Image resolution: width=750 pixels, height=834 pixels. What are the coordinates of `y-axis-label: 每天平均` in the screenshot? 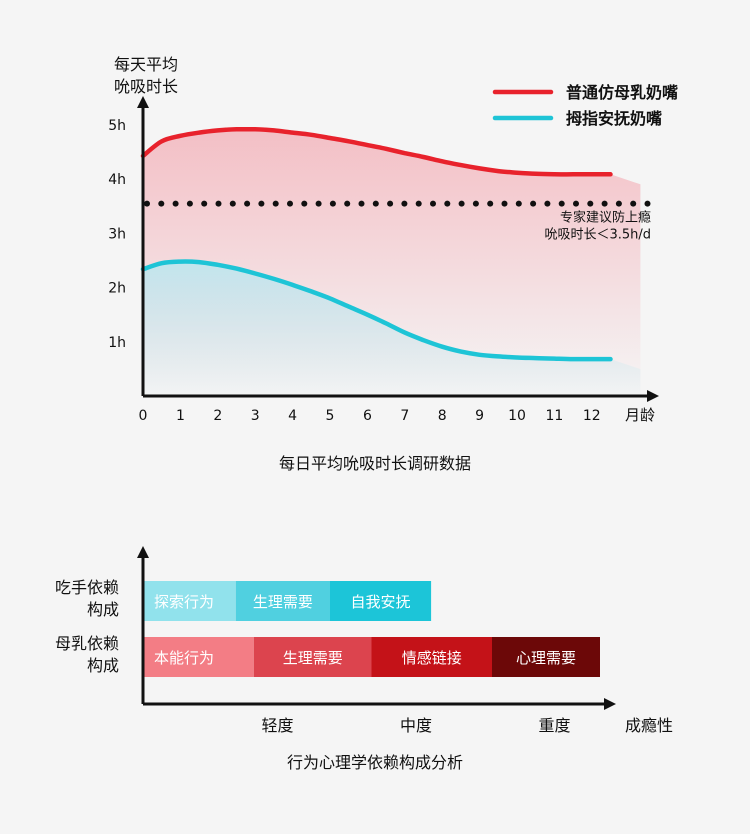 It's located at (146, 64).